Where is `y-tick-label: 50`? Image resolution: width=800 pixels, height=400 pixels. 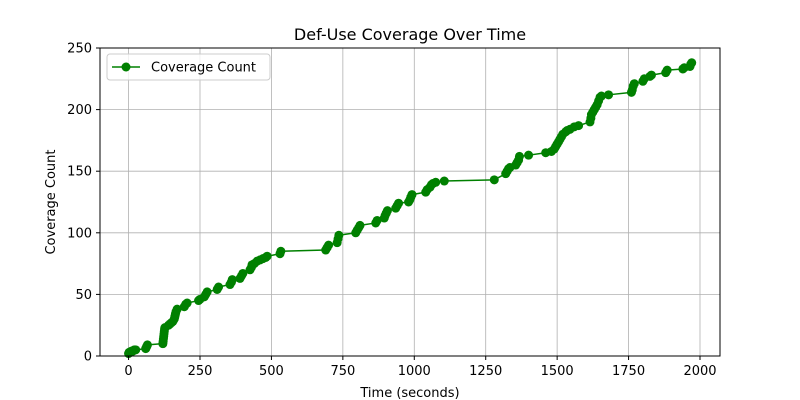 y-tick-label: 50 is located at coordinates (83, 295).